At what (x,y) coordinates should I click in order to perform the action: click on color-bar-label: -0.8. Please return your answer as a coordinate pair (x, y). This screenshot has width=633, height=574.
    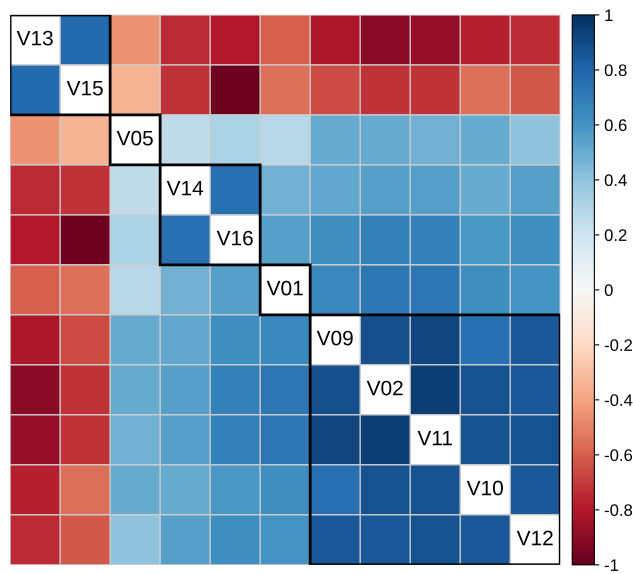
    Looking at the image, I should click on (618, 510).